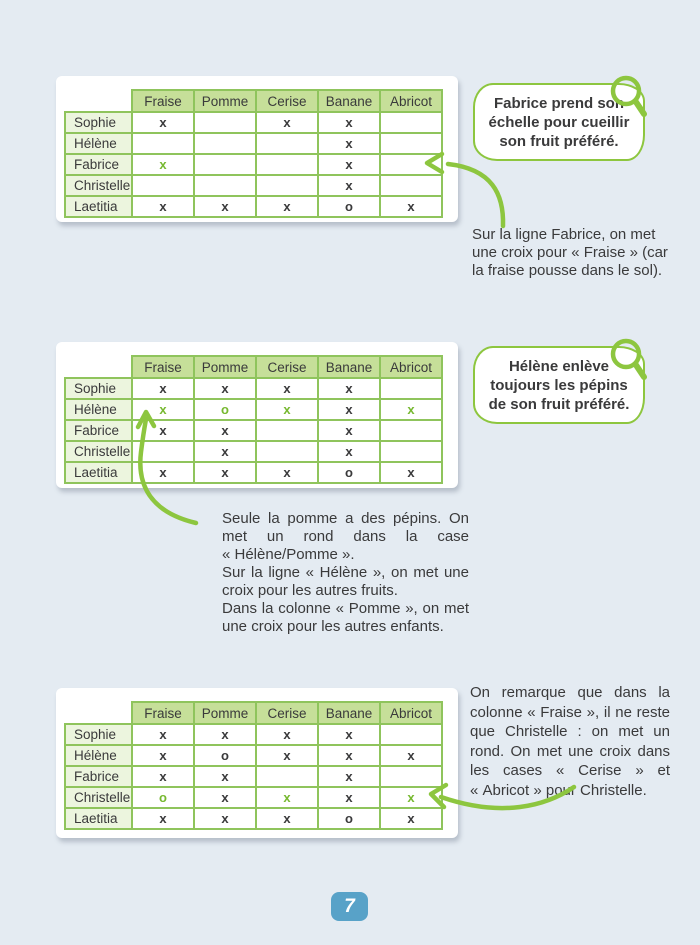 The image size is (700, 945). Describe the element at coordinates (163, 713) in the screenshot. I see `column-header: Fraise` at that location.